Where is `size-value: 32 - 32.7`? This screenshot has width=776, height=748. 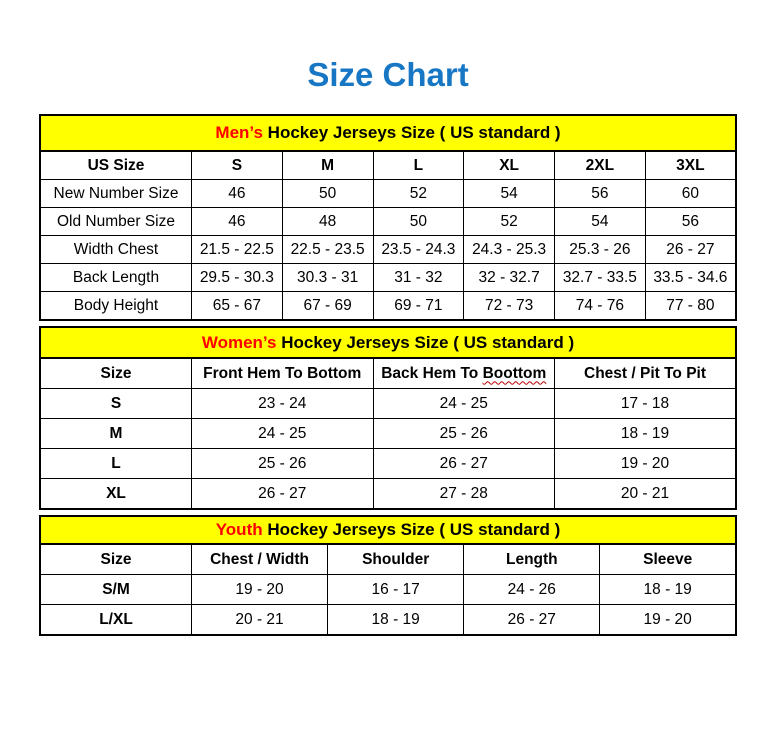 size-value: 32 - 32.7 is located at coordinates (509, 277).